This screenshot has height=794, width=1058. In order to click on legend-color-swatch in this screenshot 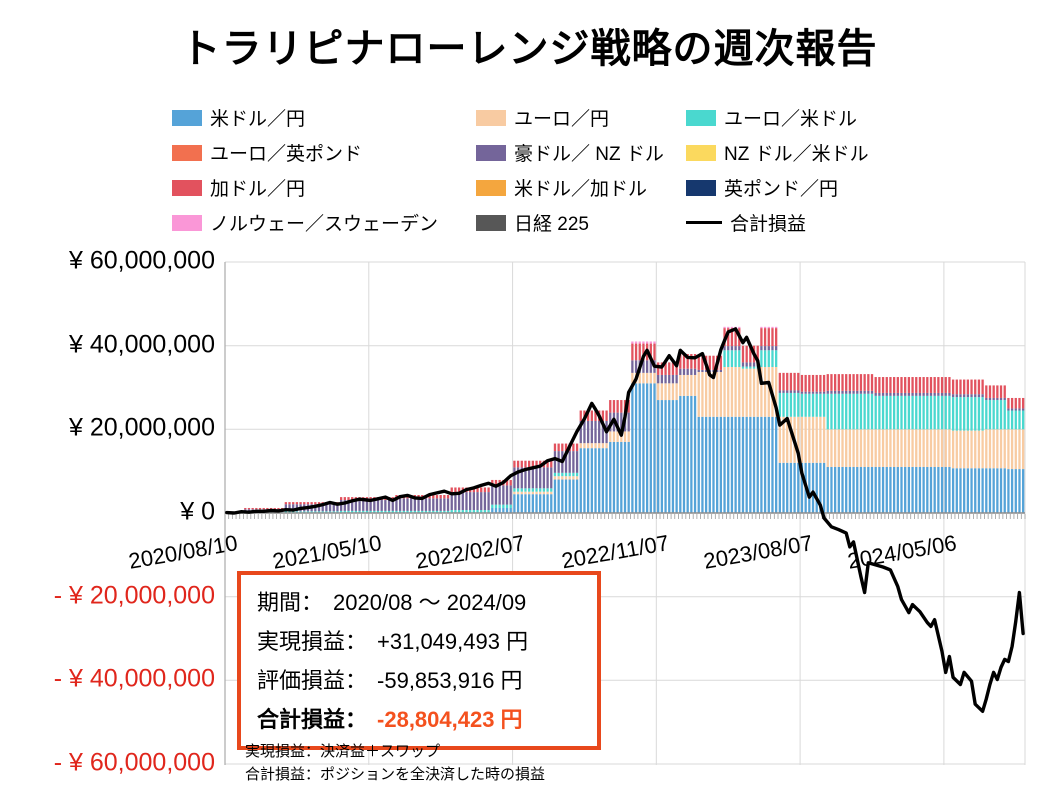, I will do `click(491, 187)`.